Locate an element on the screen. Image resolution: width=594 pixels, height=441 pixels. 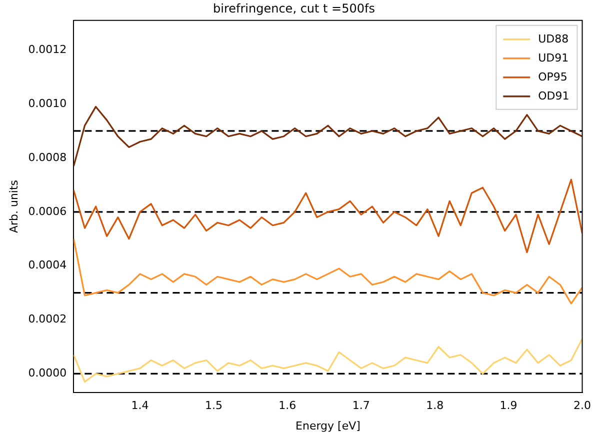
x-tick-label: 1.8 is located at coordinates (435, 405).